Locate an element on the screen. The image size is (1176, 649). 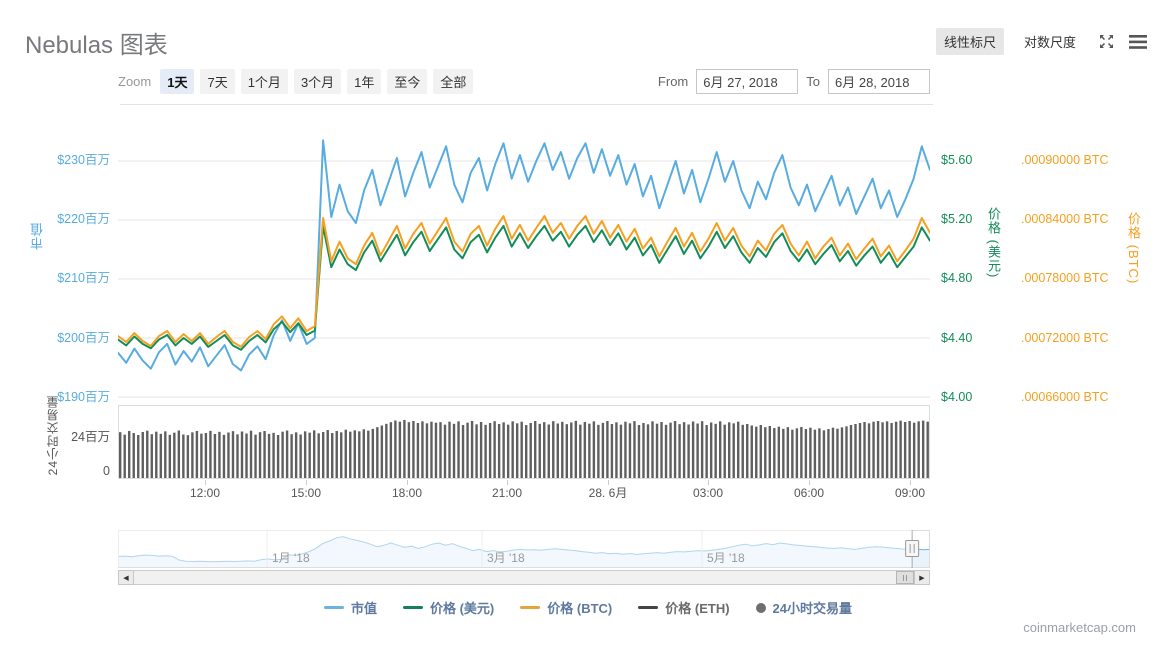
btc-tick: .00090000 BTC is located at coordinates (1065, 160).